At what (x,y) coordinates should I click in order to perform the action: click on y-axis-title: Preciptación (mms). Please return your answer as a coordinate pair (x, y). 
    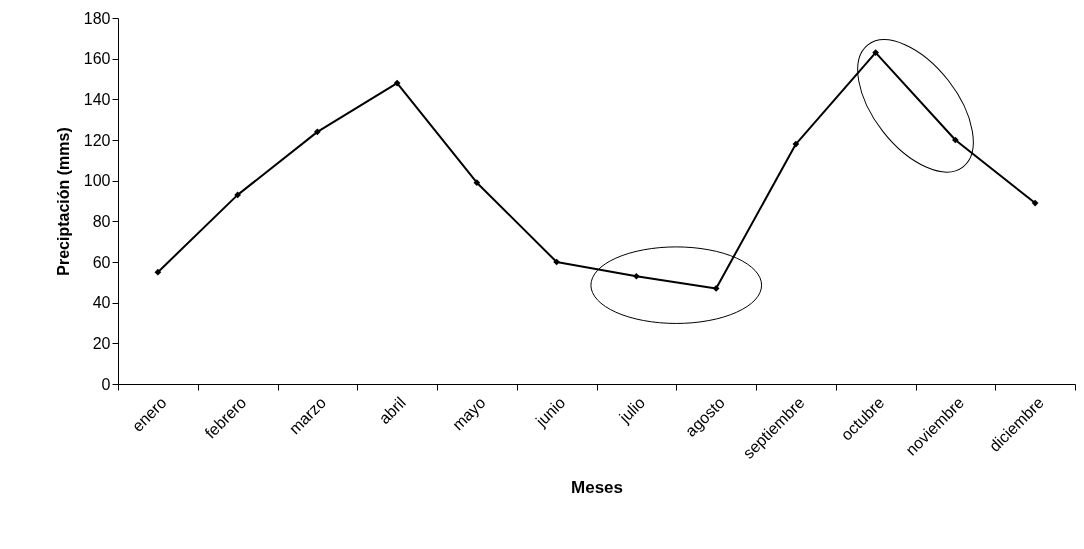
    Looking at the image, I should click on (63, 201).